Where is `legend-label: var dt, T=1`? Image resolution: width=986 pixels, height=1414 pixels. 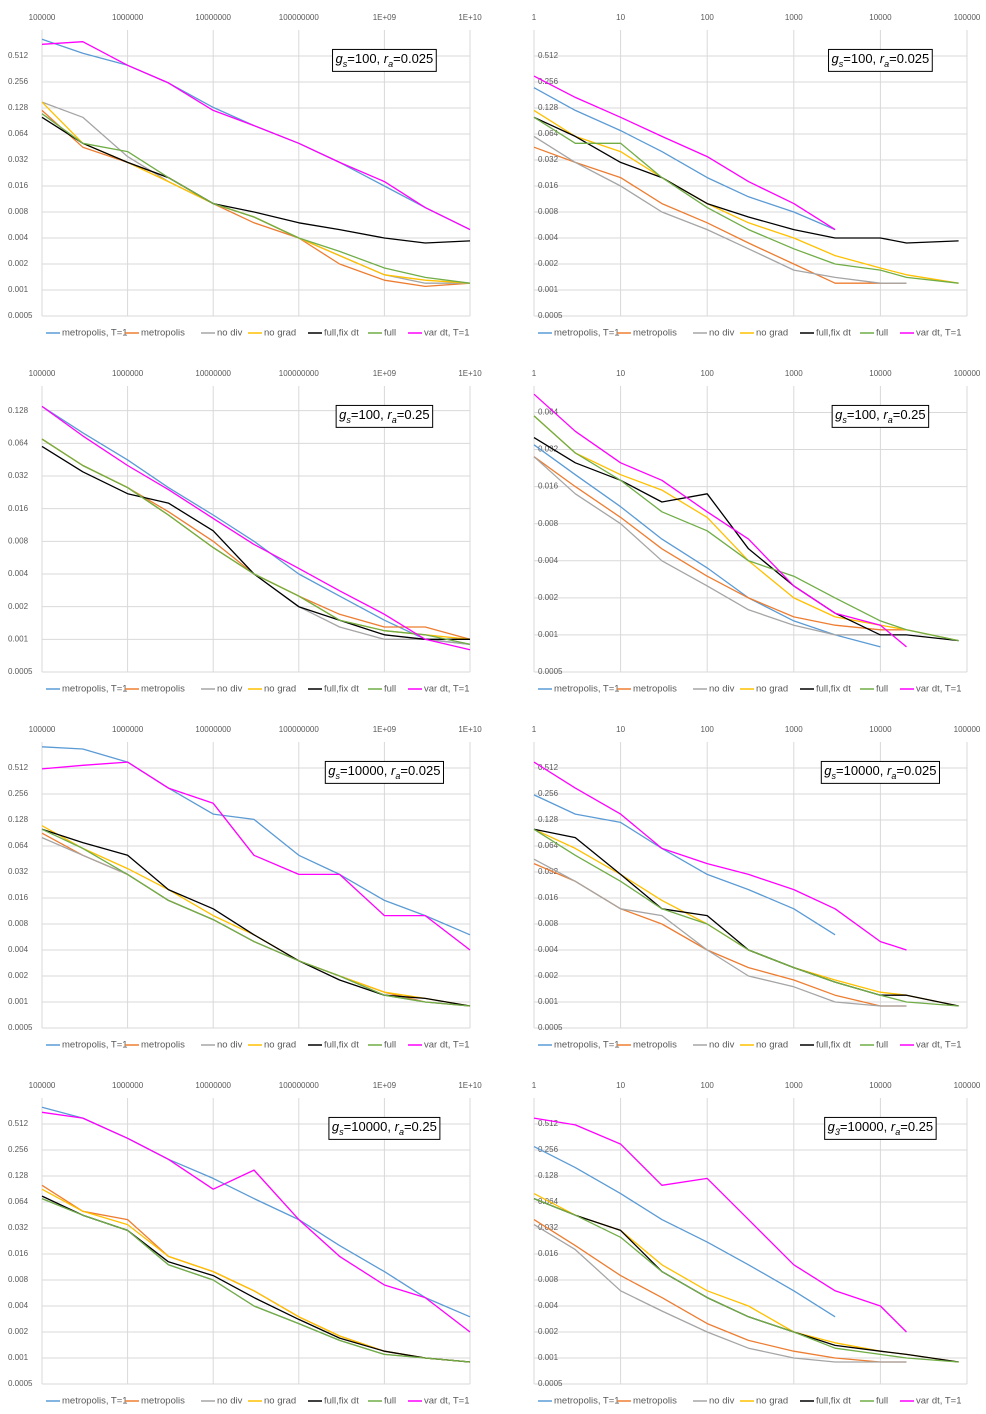
legend-label: var dt, T=1 is located at coordinates (939, 1045).